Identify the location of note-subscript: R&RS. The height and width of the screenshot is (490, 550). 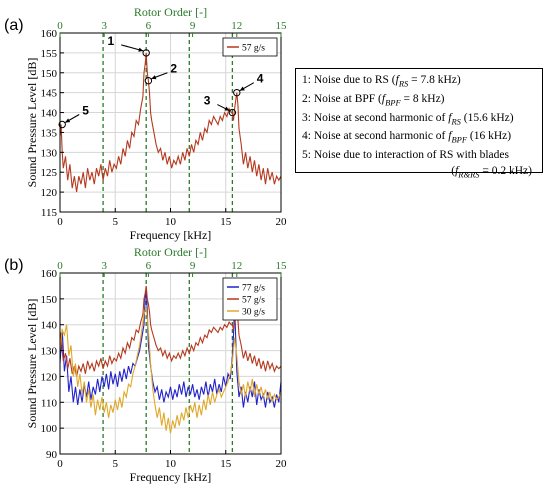
(469, 173).